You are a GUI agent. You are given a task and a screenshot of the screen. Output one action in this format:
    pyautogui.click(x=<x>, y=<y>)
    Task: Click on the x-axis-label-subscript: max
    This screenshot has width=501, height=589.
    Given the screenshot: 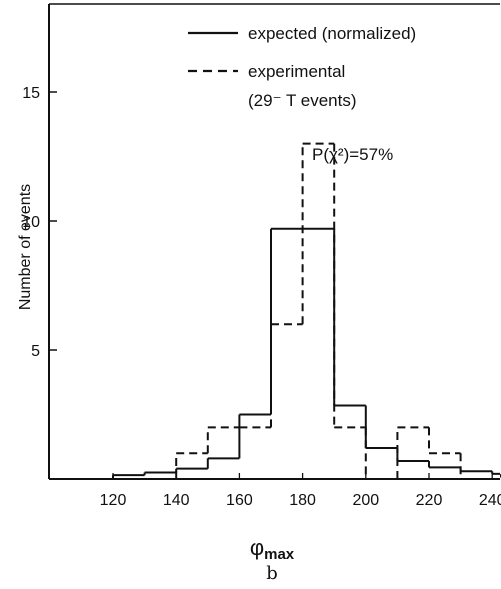 What is the action you would take?
    pyautogui.click(x=279, y=554)
    